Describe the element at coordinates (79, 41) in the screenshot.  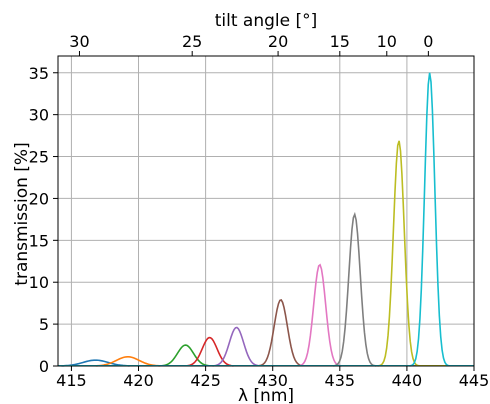
I see `top-tick-label: 30` at that location.